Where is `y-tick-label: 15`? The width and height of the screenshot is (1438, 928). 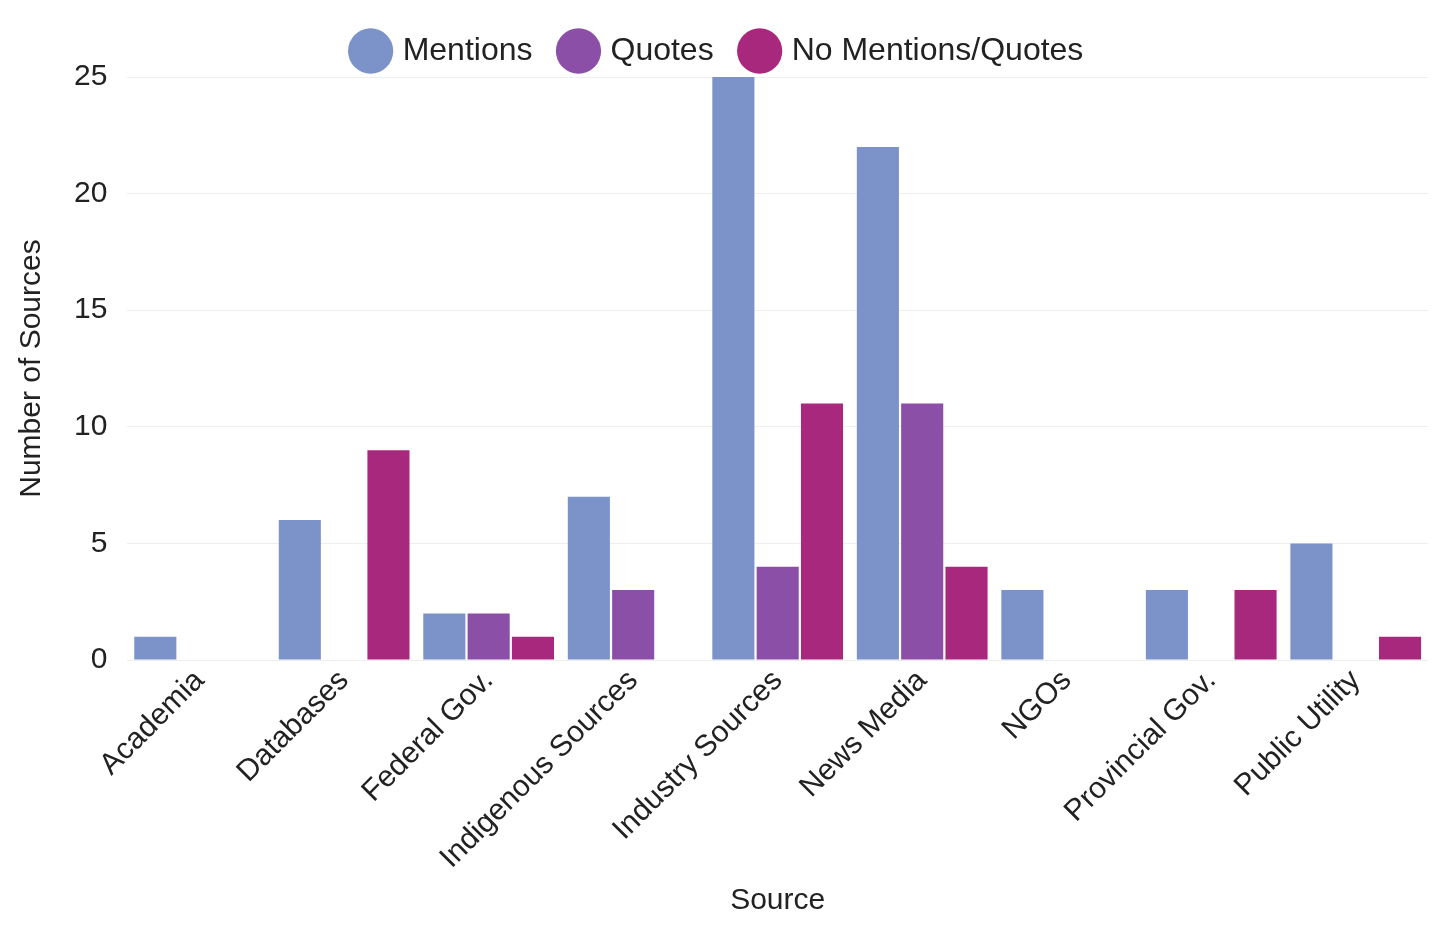 y-tick-label: 15 is located at coordinates (90, 308).